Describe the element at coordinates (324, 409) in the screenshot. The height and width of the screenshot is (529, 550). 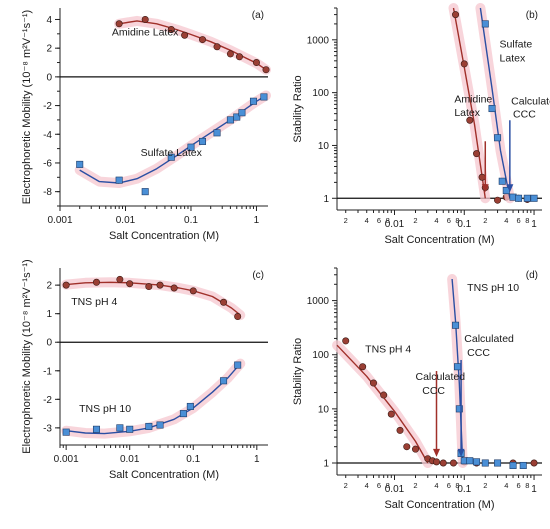
I see `y-tick-label: 10` at that location.